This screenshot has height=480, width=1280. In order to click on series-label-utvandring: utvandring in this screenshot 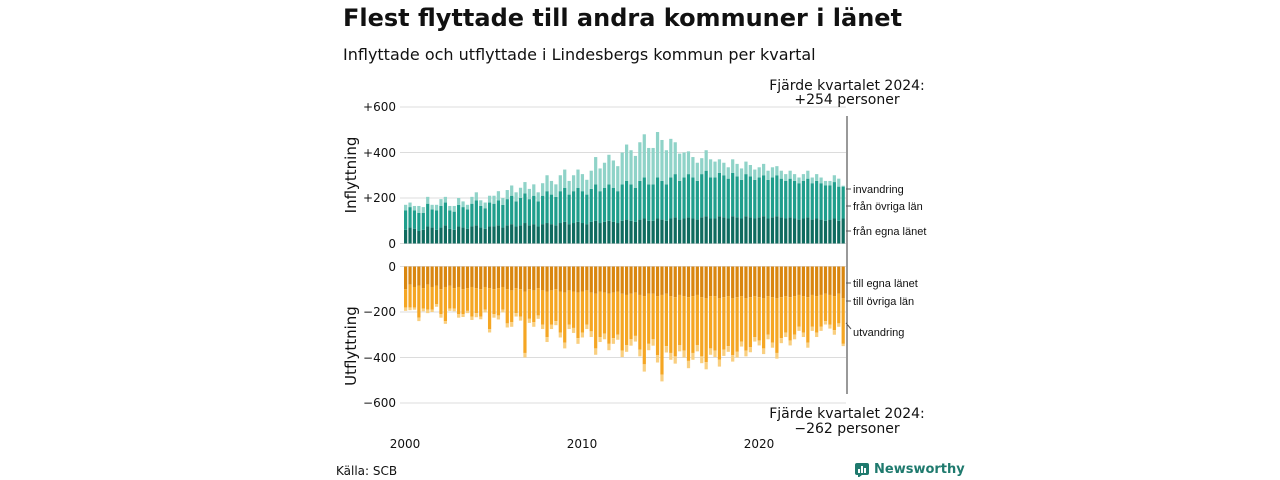, I will do `click(878, 333)`.